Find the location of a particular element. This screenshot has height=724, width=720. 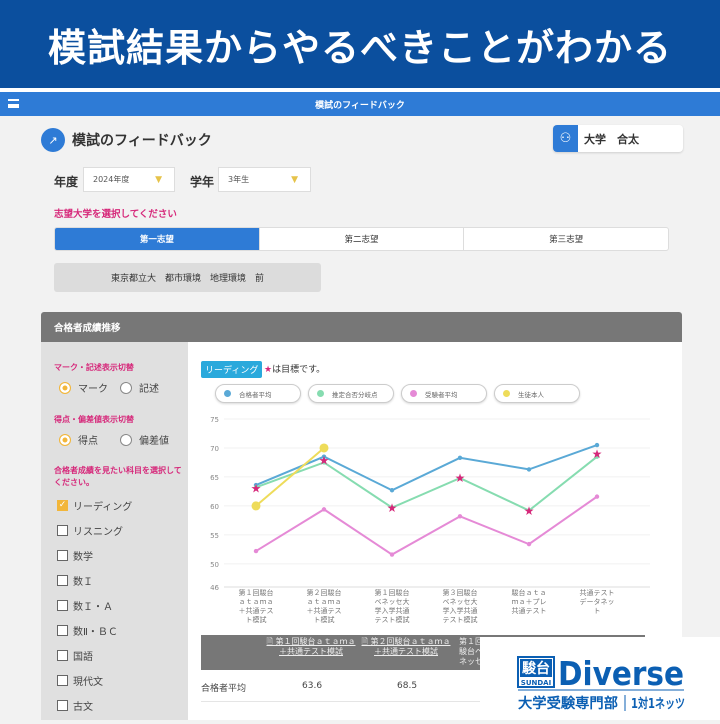

subject-label: 数Ⅱ・ＢＣ is located at coordinates (95, 632).